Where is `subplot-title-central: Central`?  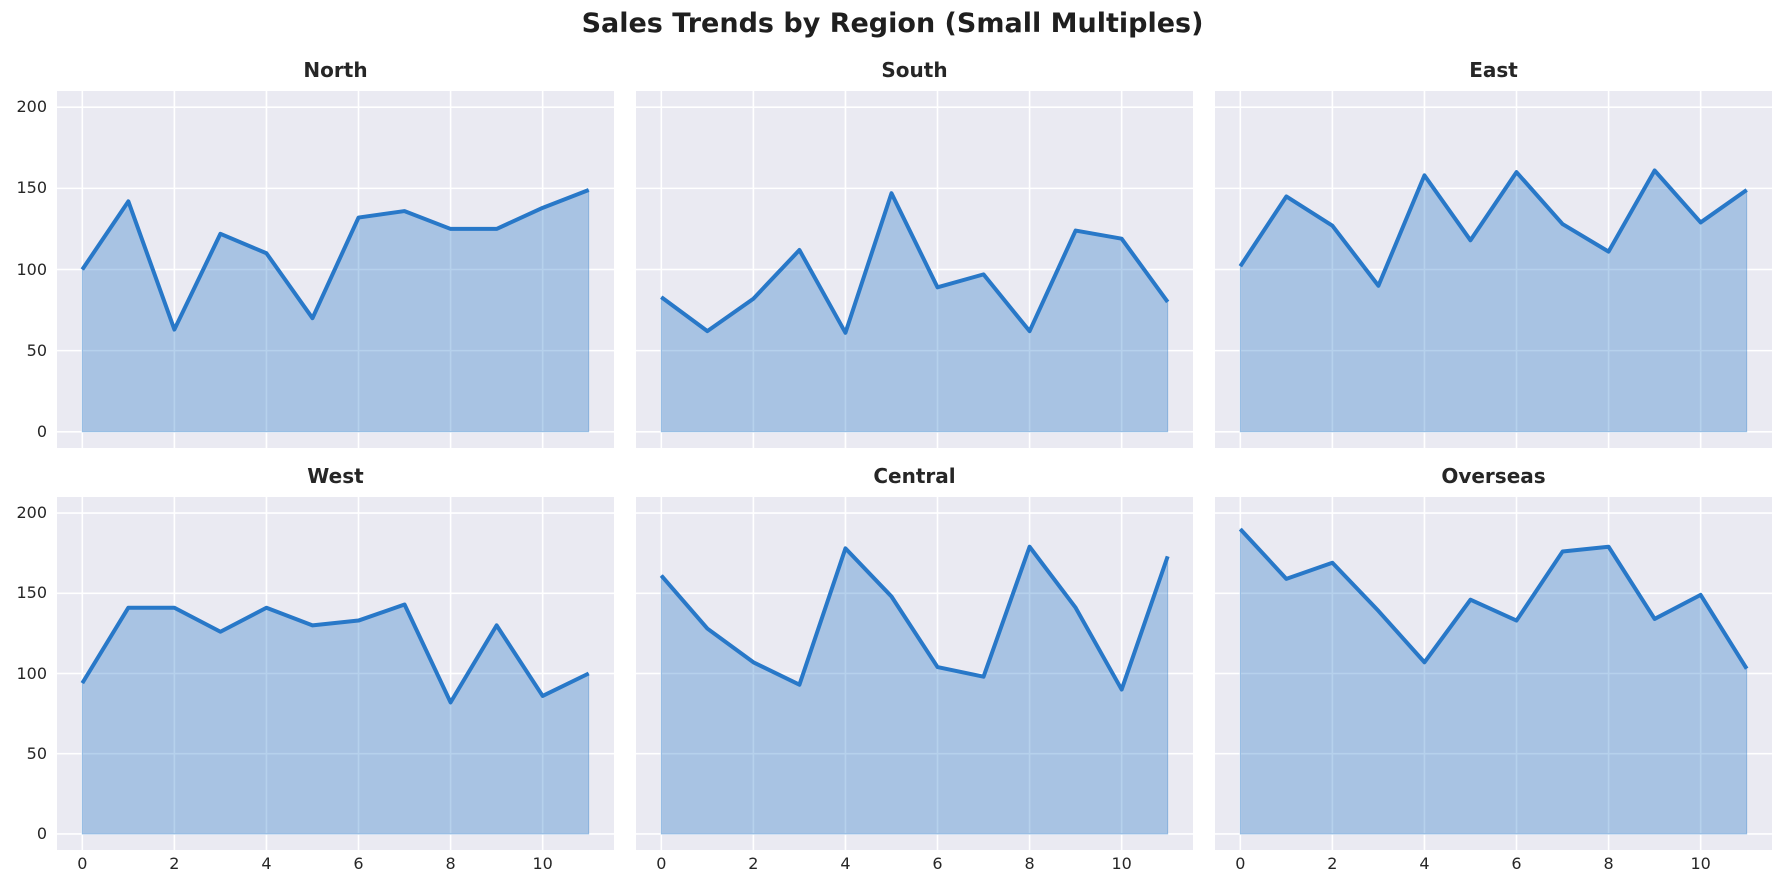 subplot-title-central: Central is located at coordinates (914, 476).